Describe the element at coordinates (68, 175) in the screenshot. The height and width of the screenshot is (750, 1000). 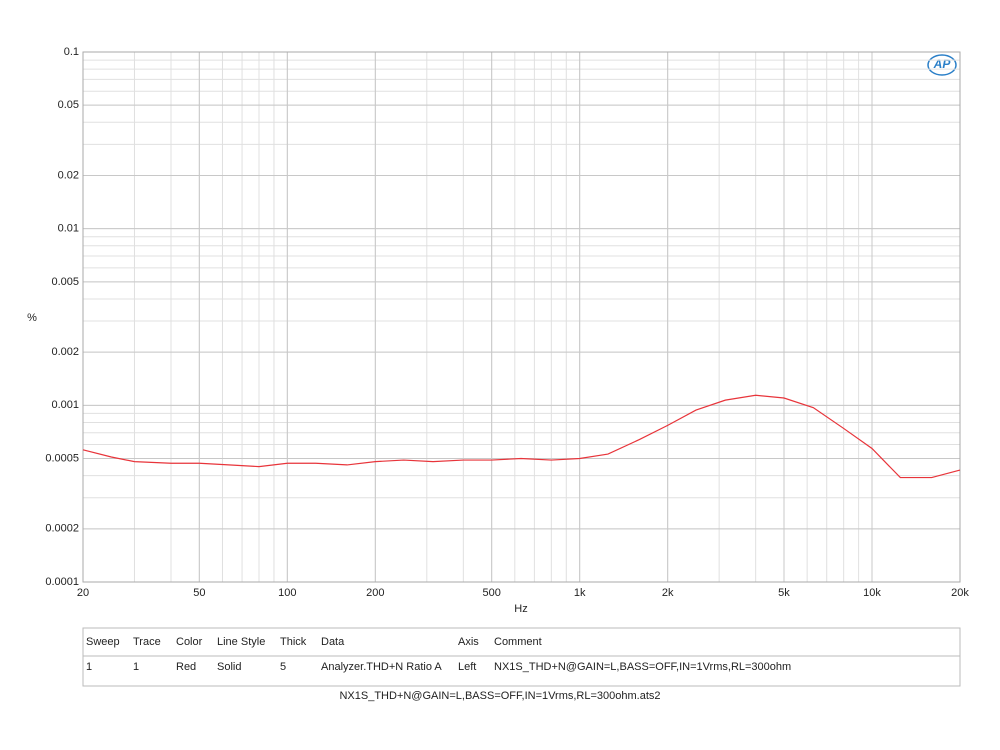
I see `y-tick-label: 0.02` at that location.